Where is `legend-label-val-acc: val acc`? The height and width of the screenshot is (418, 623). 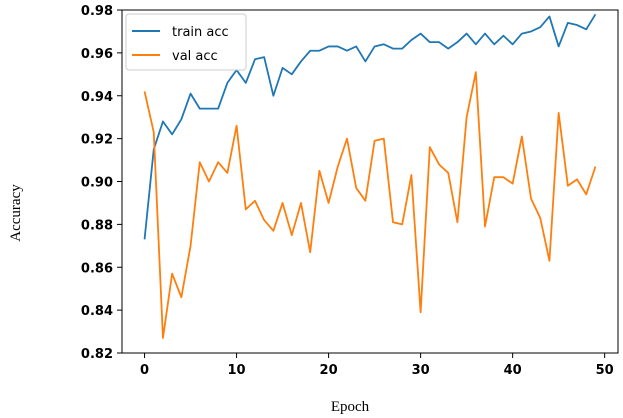
legend-label-val-acc: val acc is located at coordinates (195, 56).